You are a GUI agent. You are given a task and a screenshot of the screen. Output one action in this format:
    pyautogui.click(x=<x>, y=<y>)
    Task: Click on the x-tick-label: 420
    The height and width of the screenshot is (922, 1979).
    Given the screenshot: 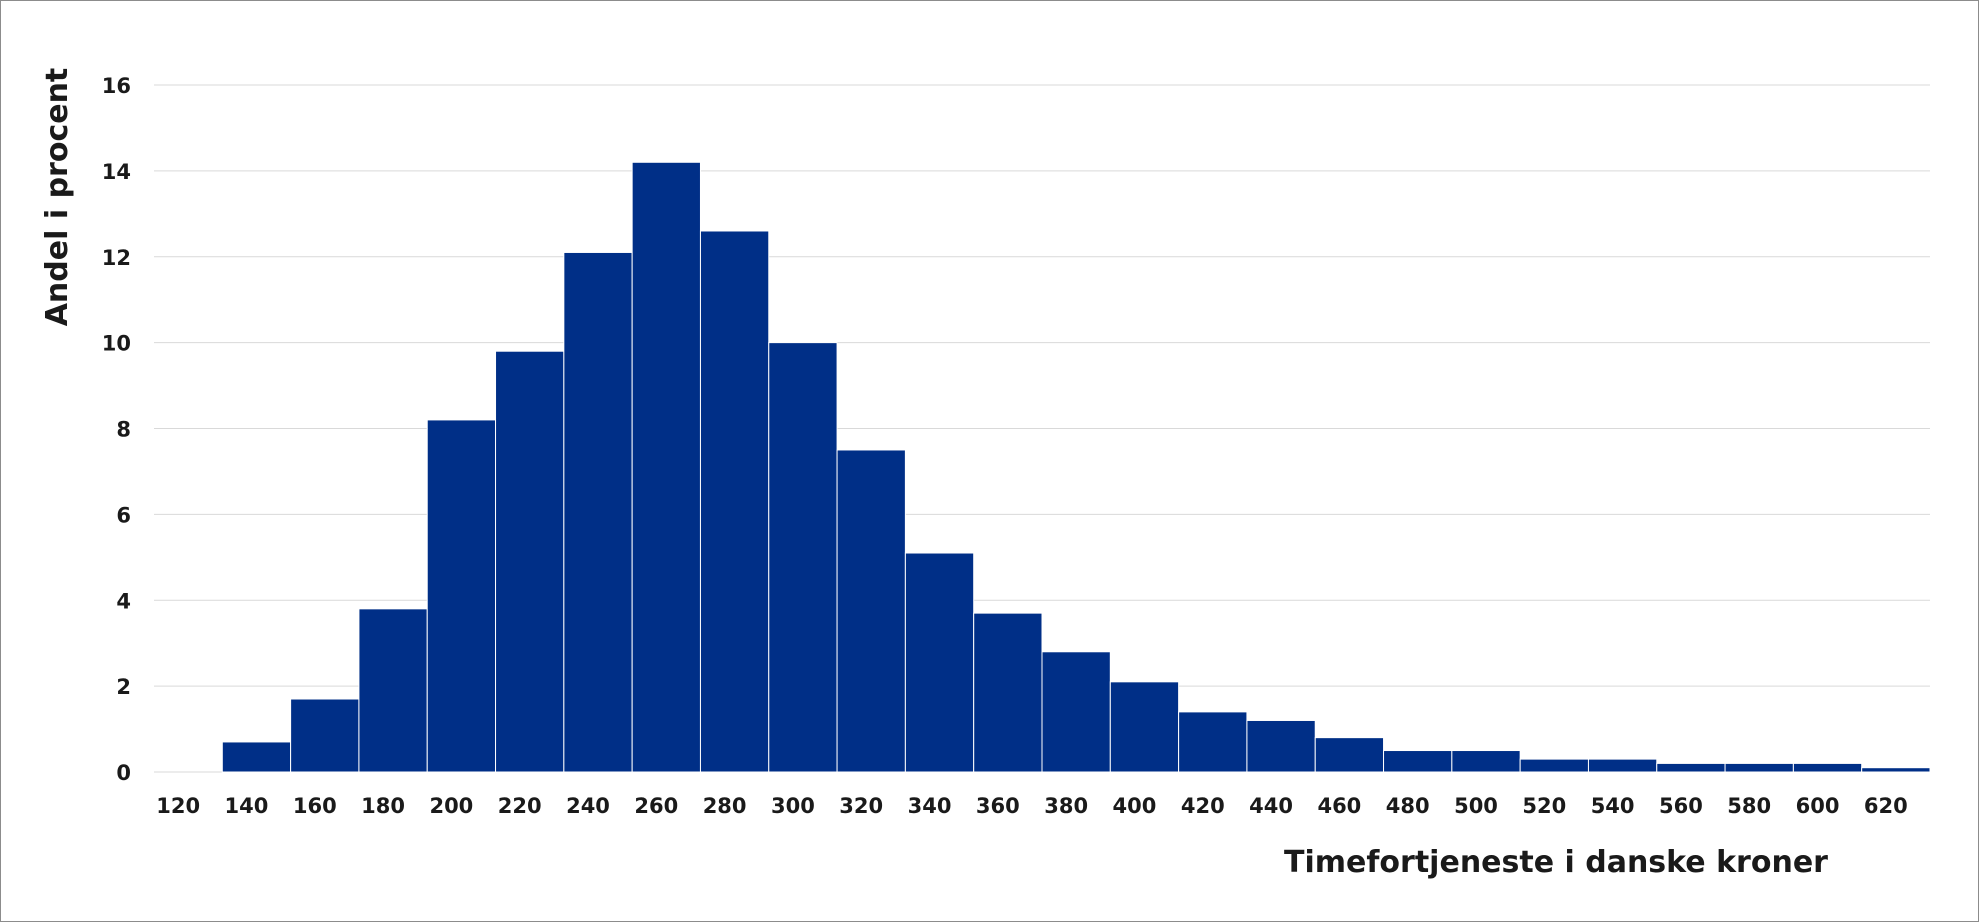 What is the action you would take?
    pyautogui.click(x=1203, y=806)
    